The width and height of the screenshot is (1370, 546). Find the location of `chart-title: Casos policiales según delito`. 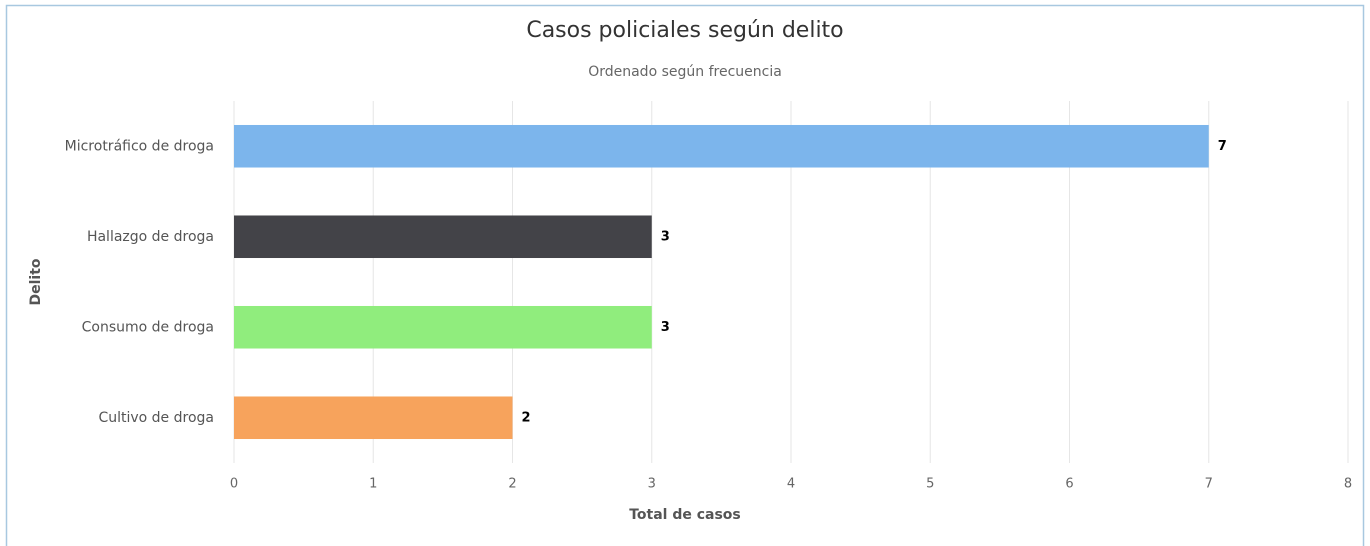

chart-title: Casos policiales según delito is located at coordinates (684, 30).